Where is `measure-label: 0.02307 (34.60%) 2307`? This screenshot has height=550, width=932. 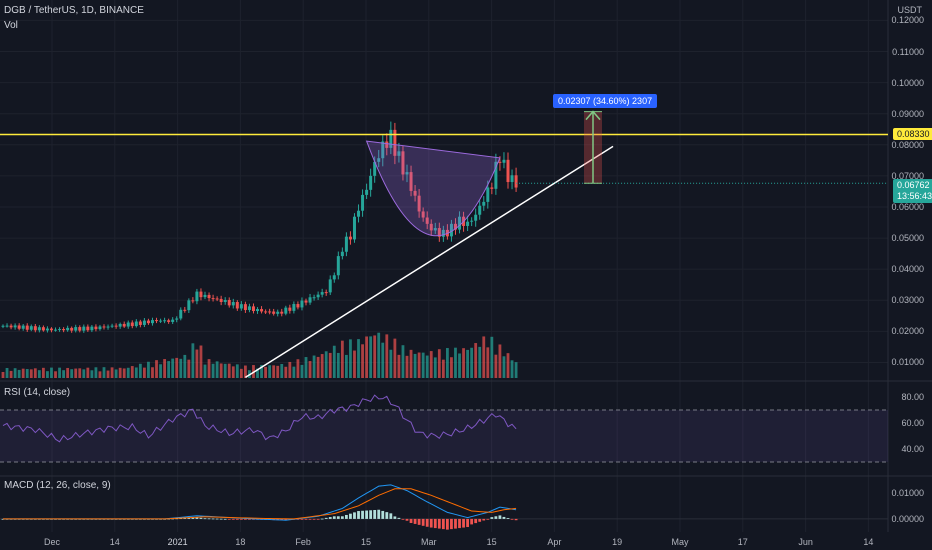 measure-label: 0.02307 (34.60%) 2307 is located at coordinates (605, 101).